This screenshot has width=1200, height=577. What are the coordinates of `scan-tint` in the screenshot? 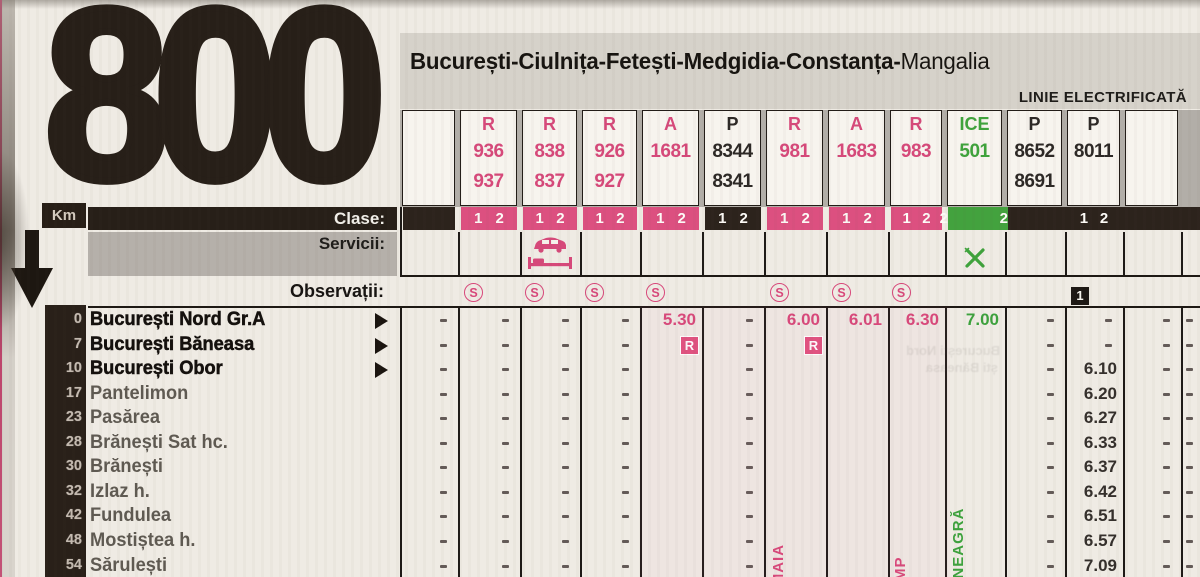 It's located at (795, 441).